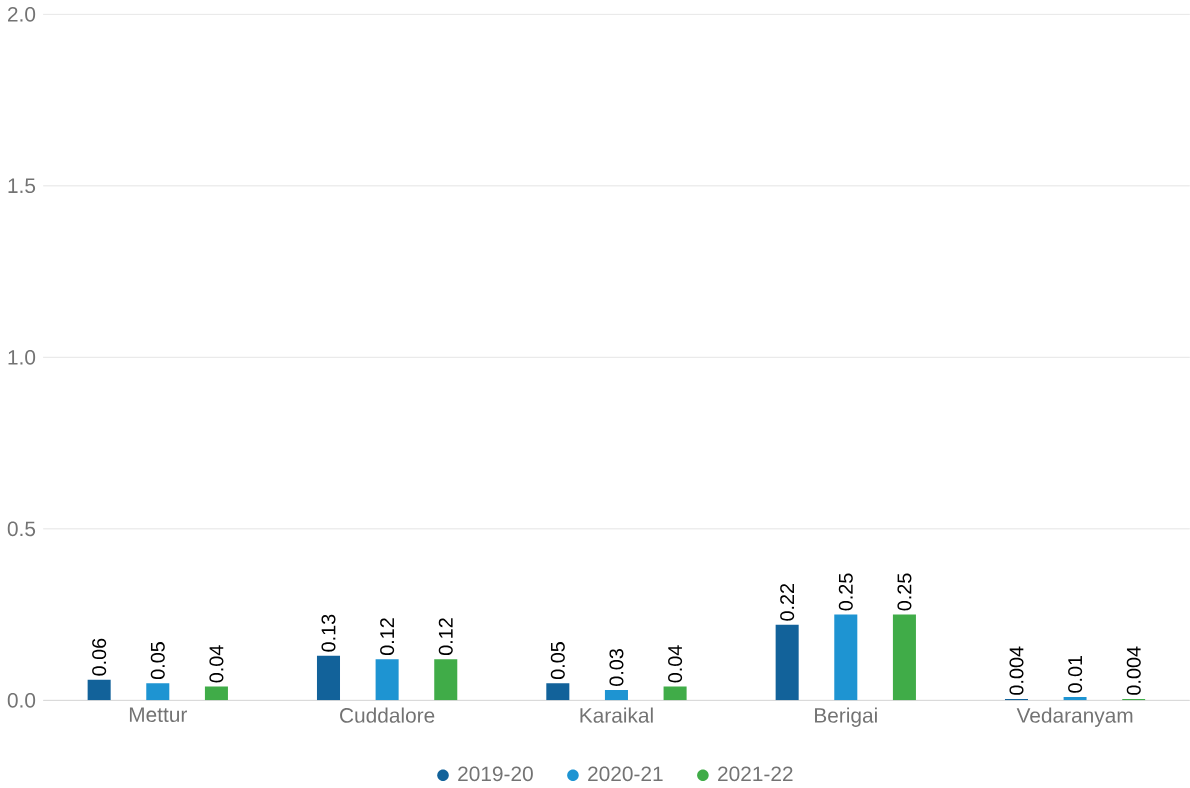  Describe the element at coordinates (387, 715) in the screenshot. I see `x-tick-label: Cuddalore` at that location.